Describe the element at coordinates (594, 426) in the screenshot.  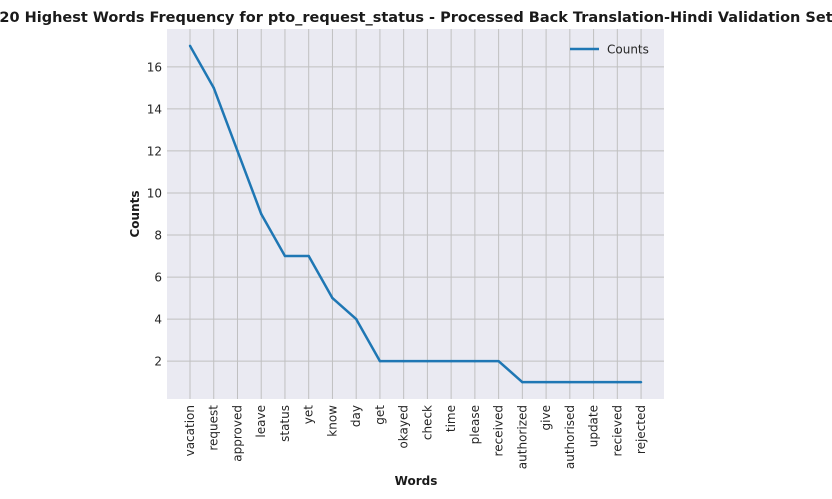
I see `x-tick-label: update` at that location.